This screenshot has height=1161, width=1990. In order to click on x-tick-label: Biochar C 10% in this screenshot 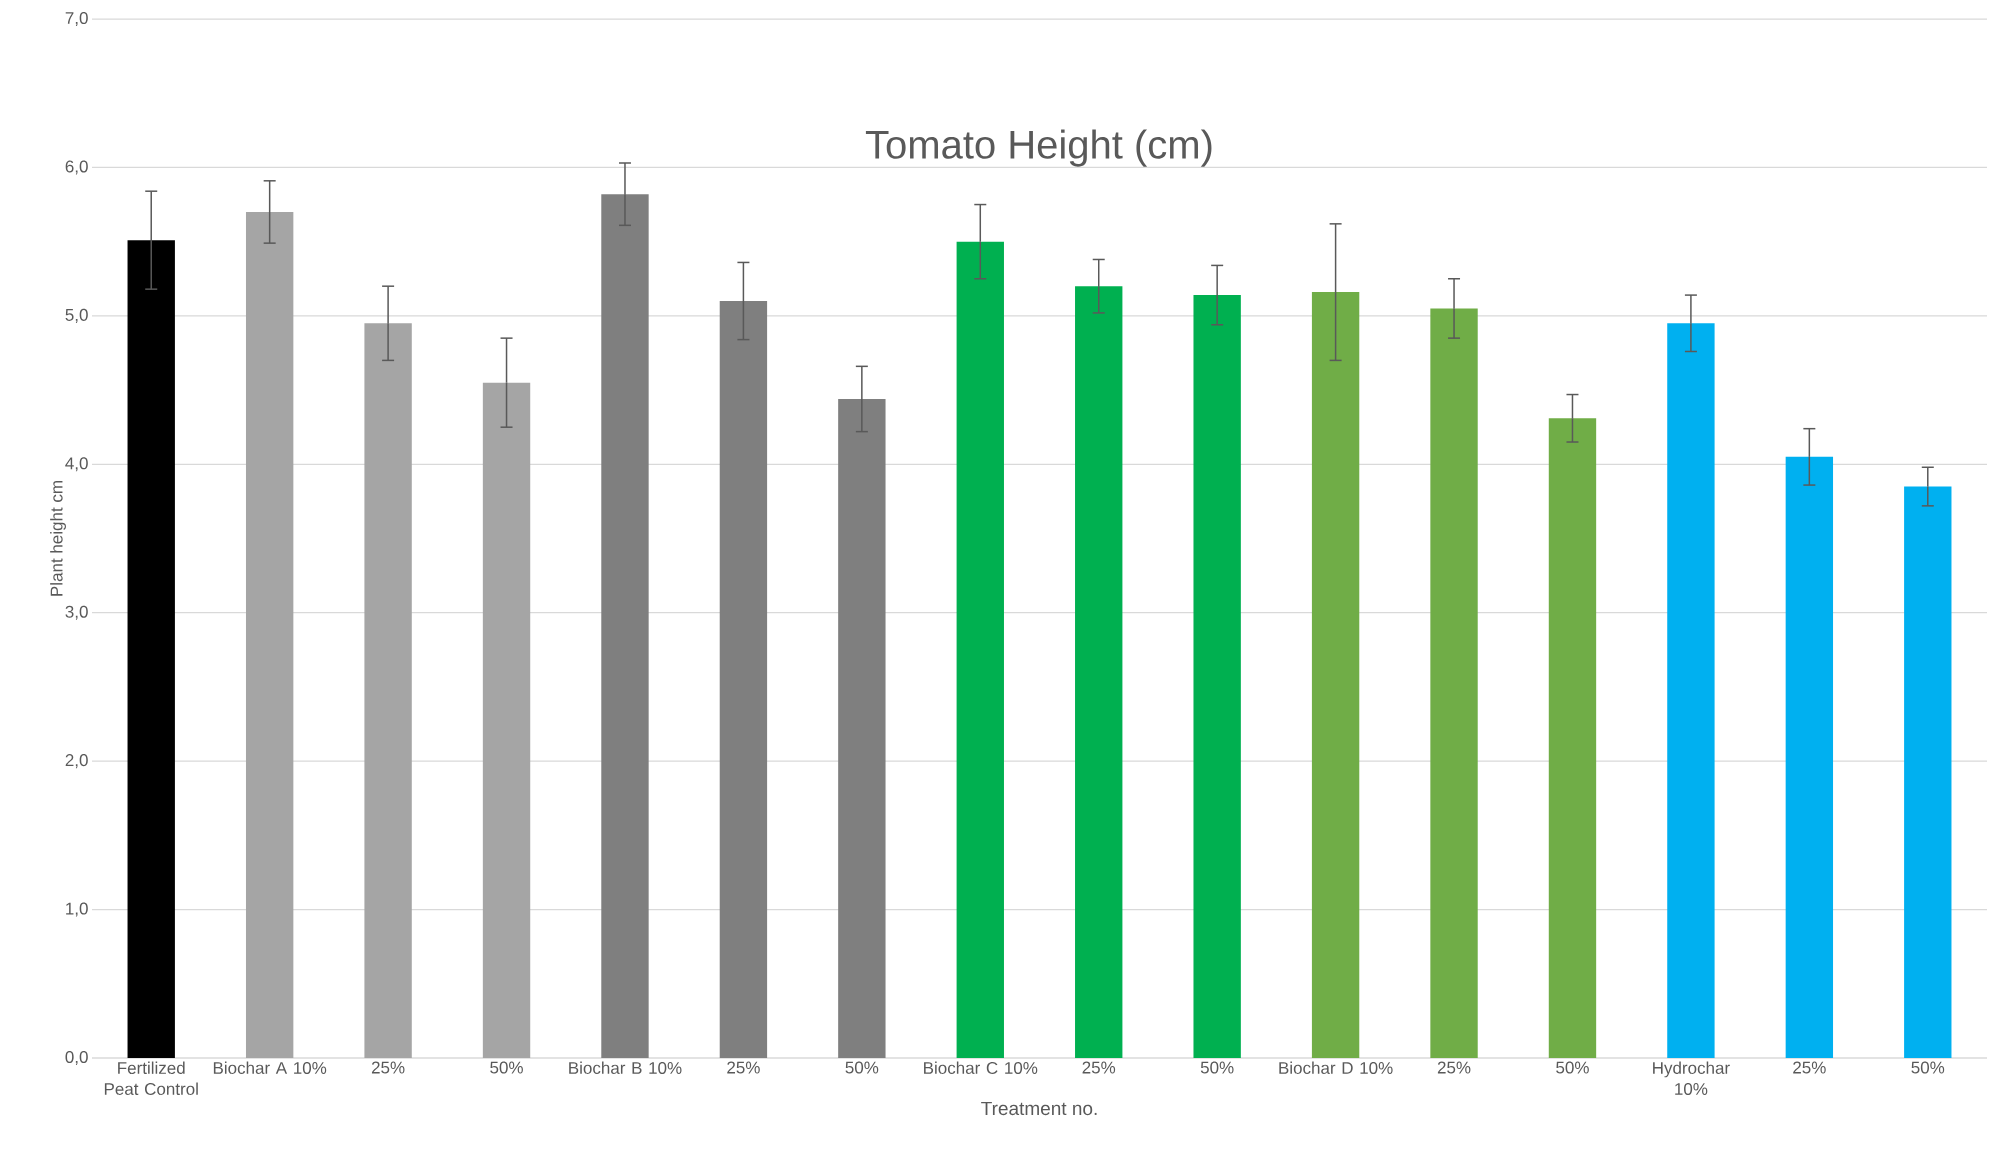, I will do `click(981, 1068)`.